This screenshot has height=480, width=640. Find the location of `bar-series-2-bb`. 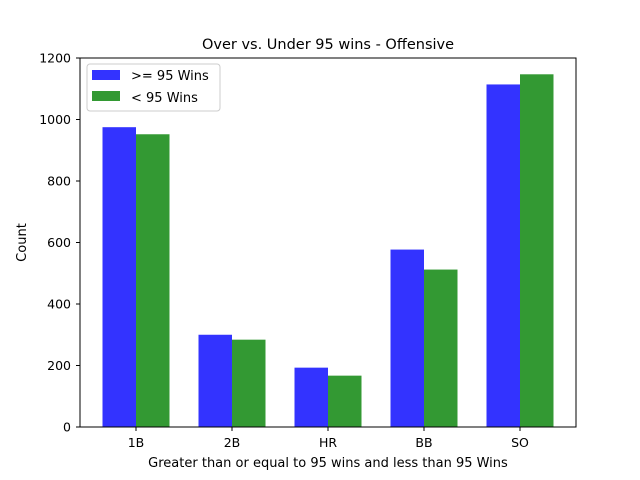

bar-series-2-bb is located at coordinates (441, 348).